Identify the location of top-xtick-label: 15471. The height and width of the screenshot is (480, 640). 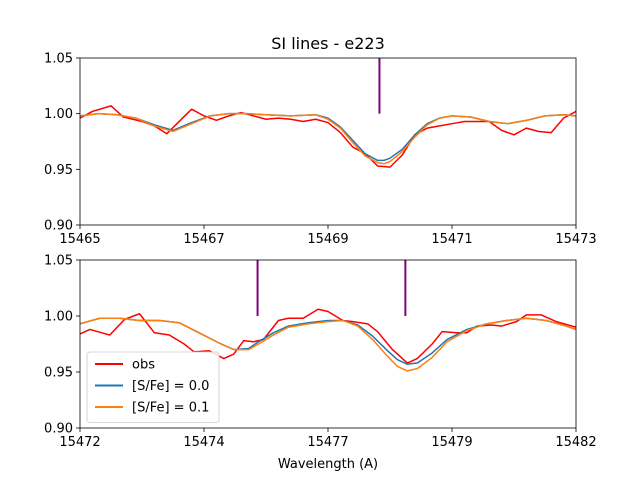
(451, 239).